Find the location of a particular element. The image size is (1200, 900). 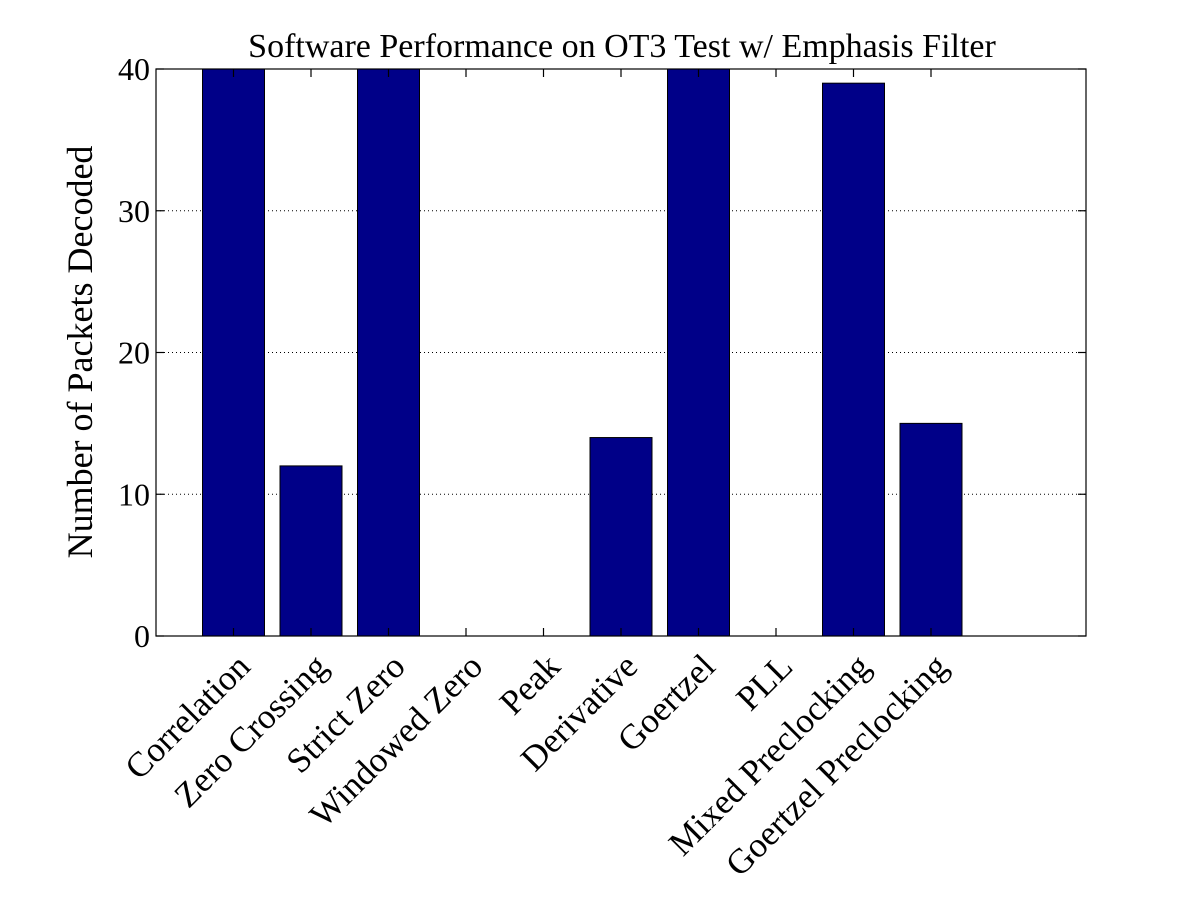

y-tick-label: 20 is located at coordinates (134, 353).